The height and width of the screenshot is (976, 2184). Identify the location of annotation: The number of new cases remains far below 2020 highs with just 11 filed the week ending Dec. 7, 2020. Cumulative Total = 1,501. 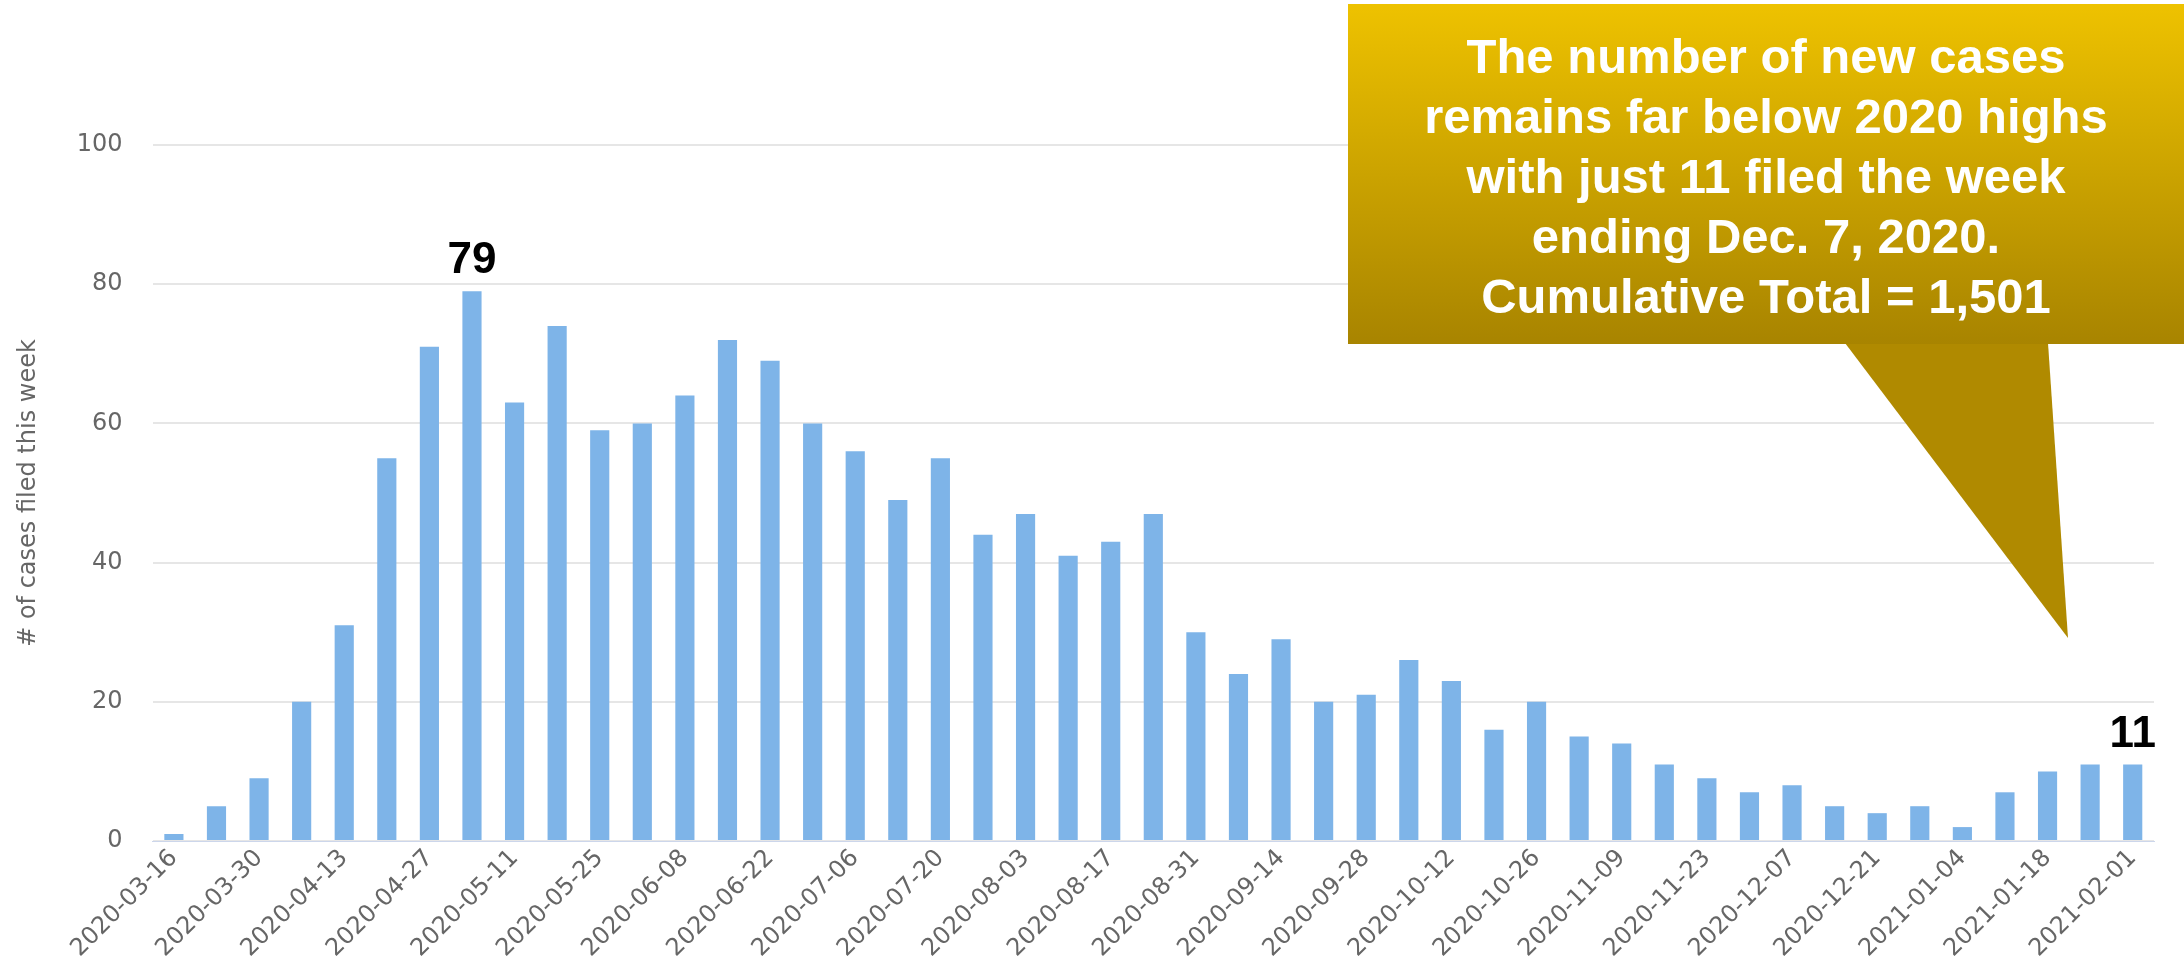
(1766, 174).